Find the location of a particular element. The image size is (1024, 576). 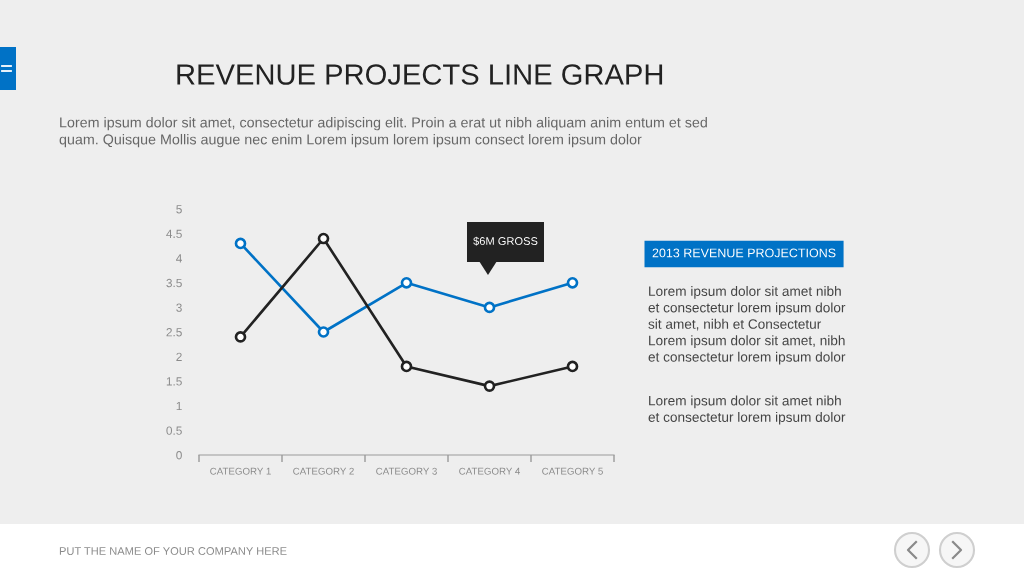

chart-subtitle: Lorem ipsum dolor sit amet, consectetur adipiscing elit. Proin a erat ut nibh aliquam anim entum et sed quam. Quisque Mollis augue nec enim Lorem ipsum lorem ipsum consect lorem ipsum dolor is located at coordinates (383, 132).